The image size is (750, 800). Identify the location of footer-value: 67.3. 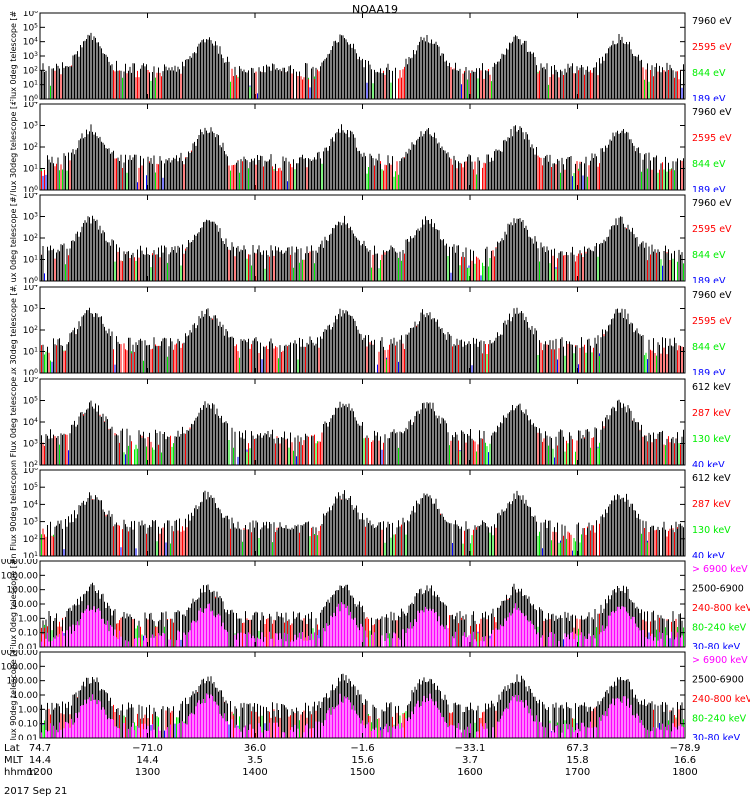
(577, 748).